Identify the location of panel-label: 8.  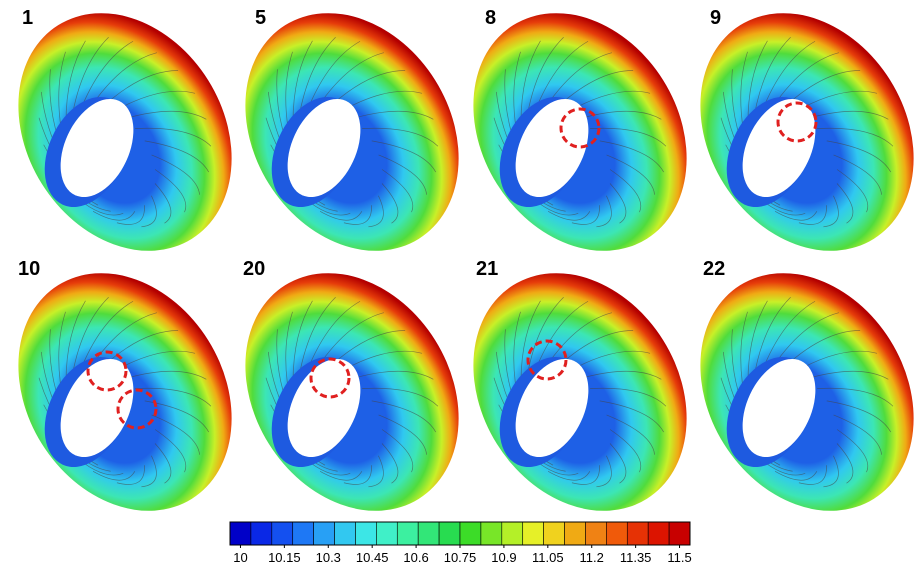
(490, 18).